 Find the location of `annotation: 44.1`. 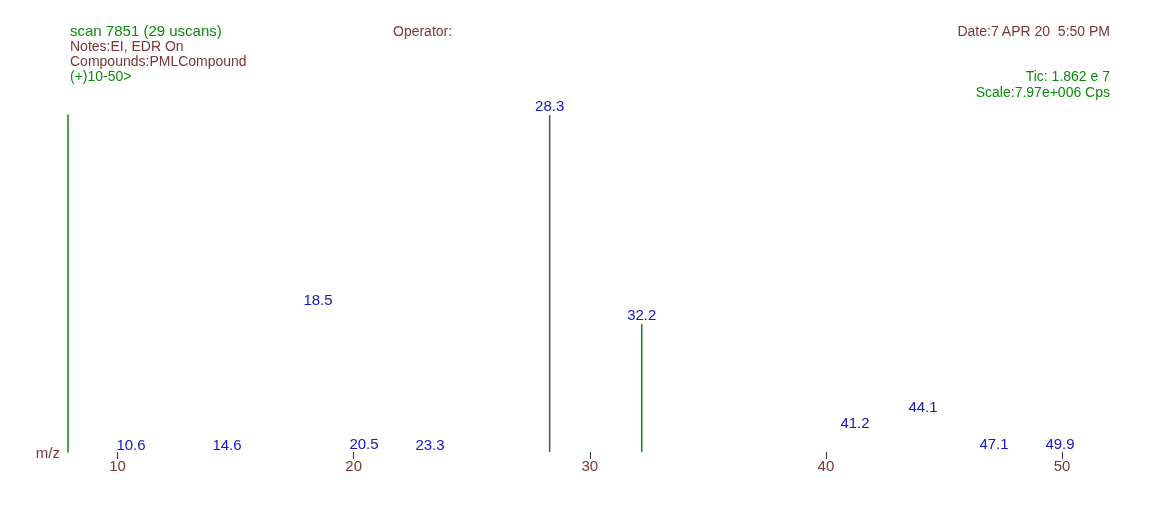

annotation: 44.1 is located at coordinates (923, 406).